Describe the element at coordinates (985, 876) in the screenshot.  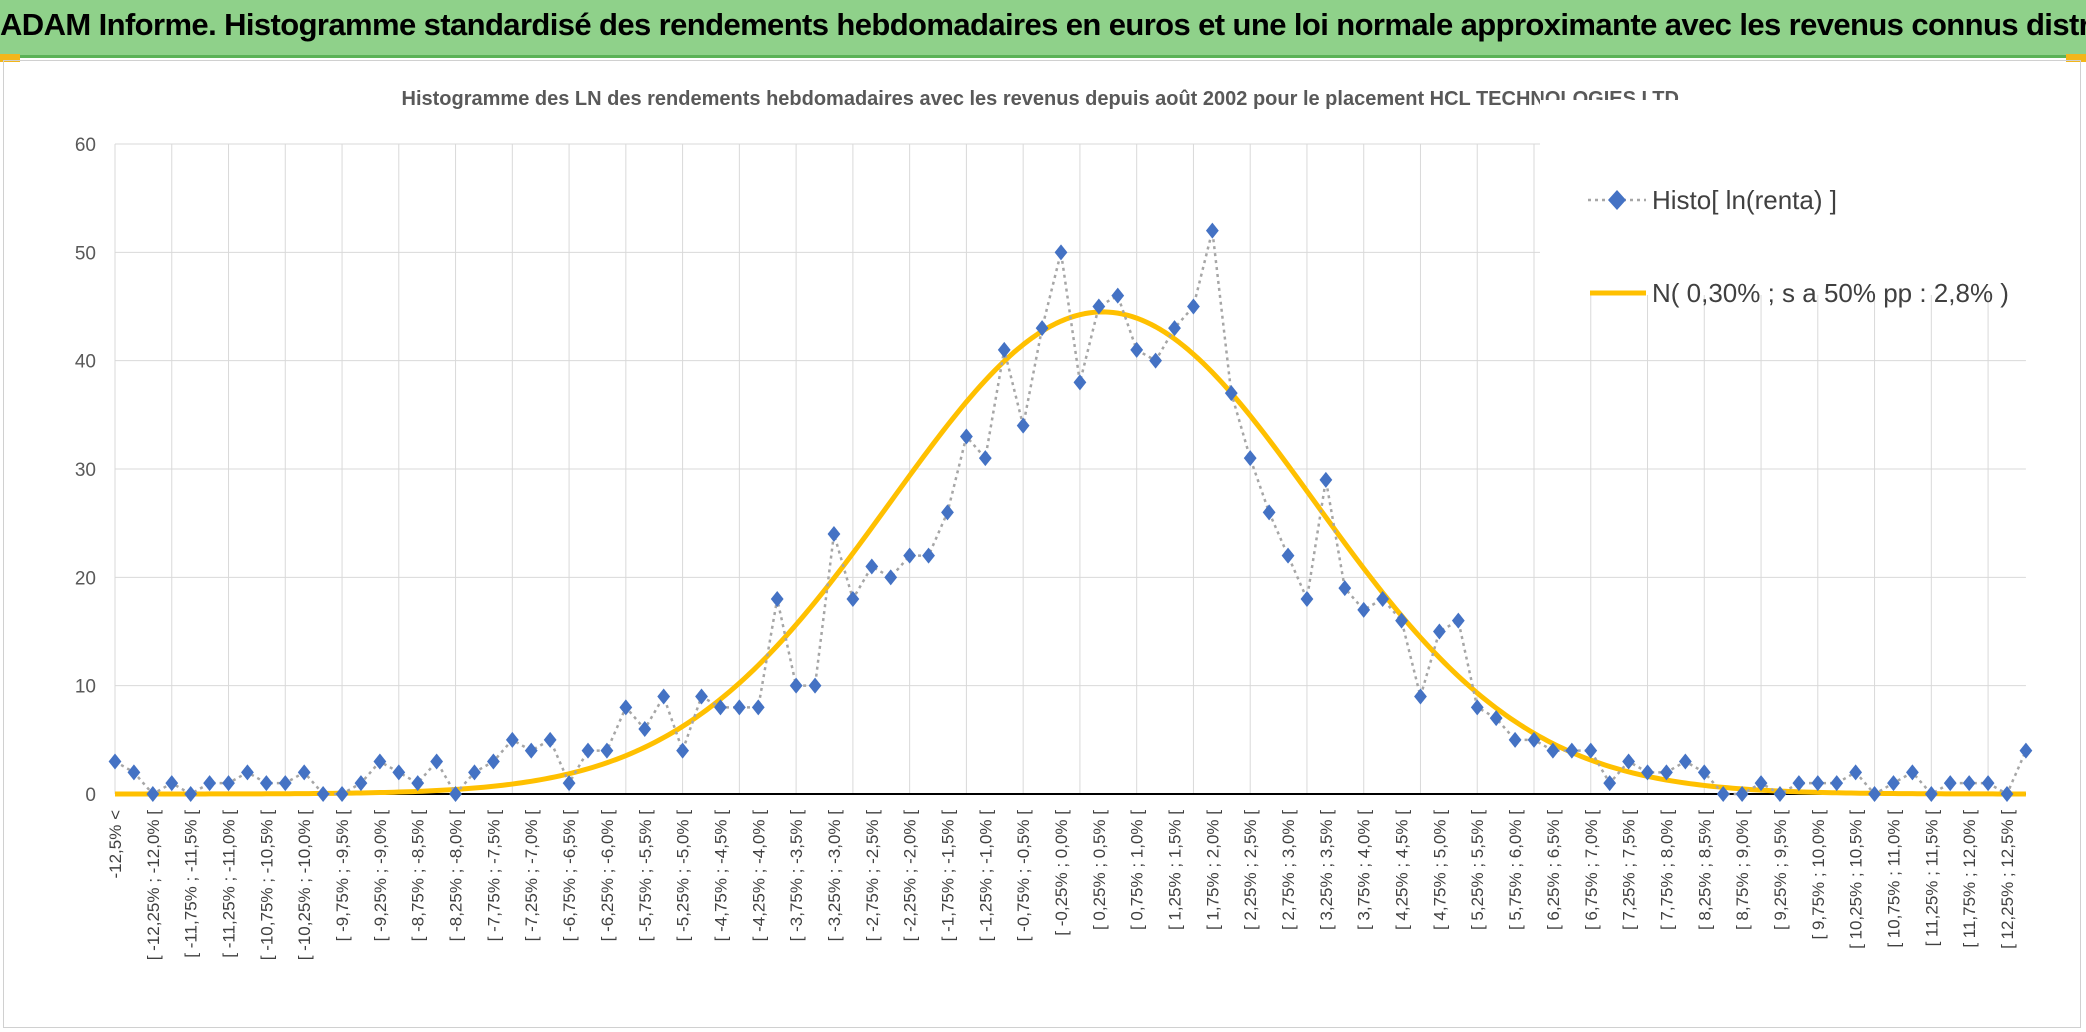
I see `x-tick-label: [ -1,25% ; -1,0% [` at that location.